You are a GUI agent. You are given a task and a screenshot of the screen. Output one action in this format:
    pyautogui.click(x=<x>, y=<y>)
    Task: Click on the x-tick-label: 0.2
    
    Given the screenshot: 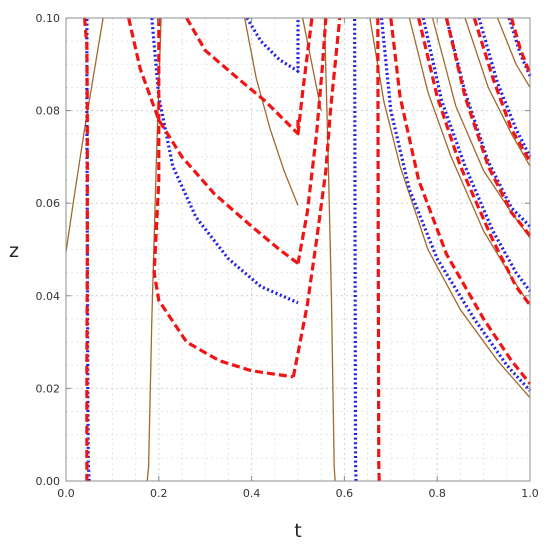 What is the action you would take?
    pyautogui.click(x=159, y=493)
    